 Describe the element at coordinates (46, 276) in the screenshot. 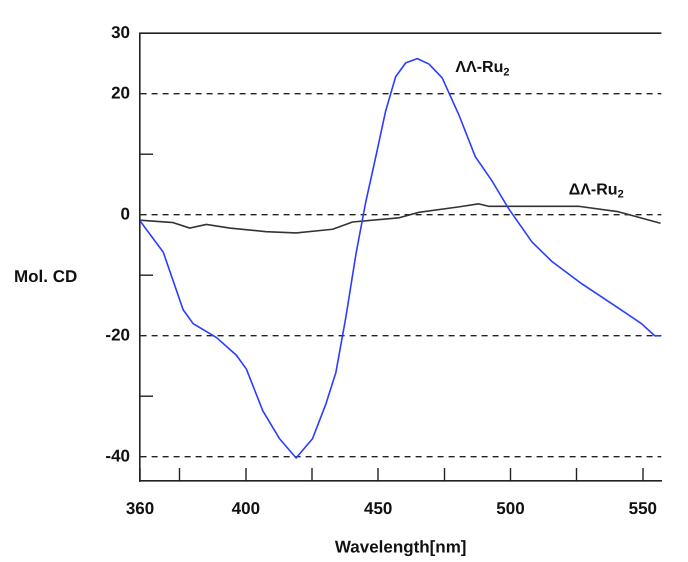

I see `y-axis-title: Mol. CD` at that location.